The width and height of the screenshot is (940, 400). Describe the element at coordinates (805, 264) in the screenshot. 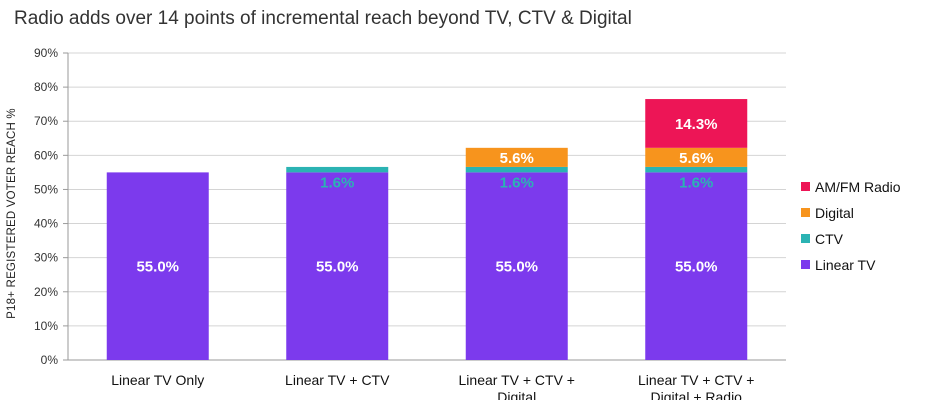

I see `legend-swatch-linear-tv` at that location.